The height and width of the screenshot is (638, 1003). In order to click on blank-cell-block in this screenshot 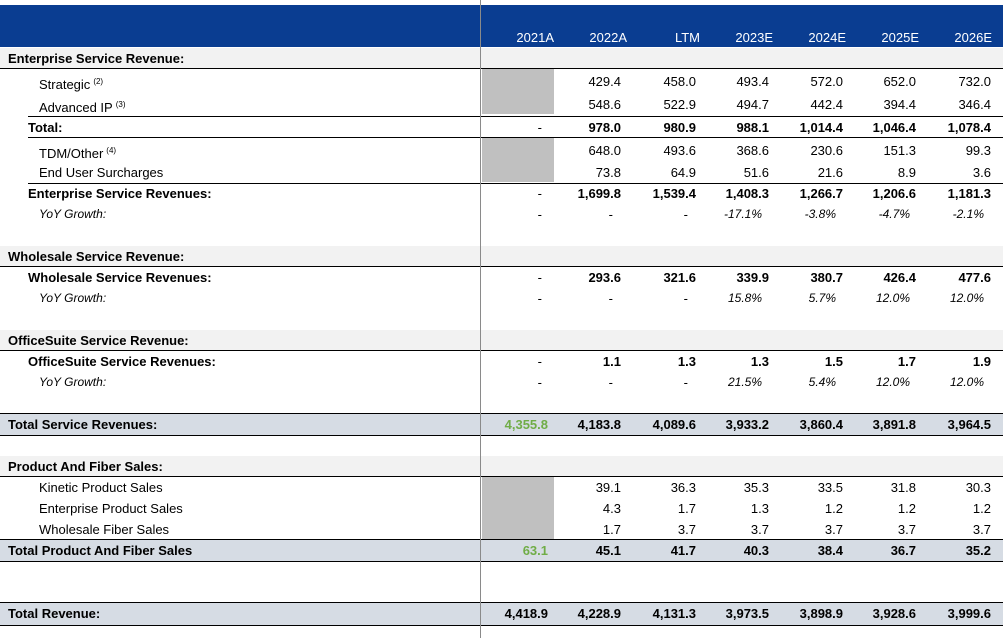, I will do `click(518, 91)`.